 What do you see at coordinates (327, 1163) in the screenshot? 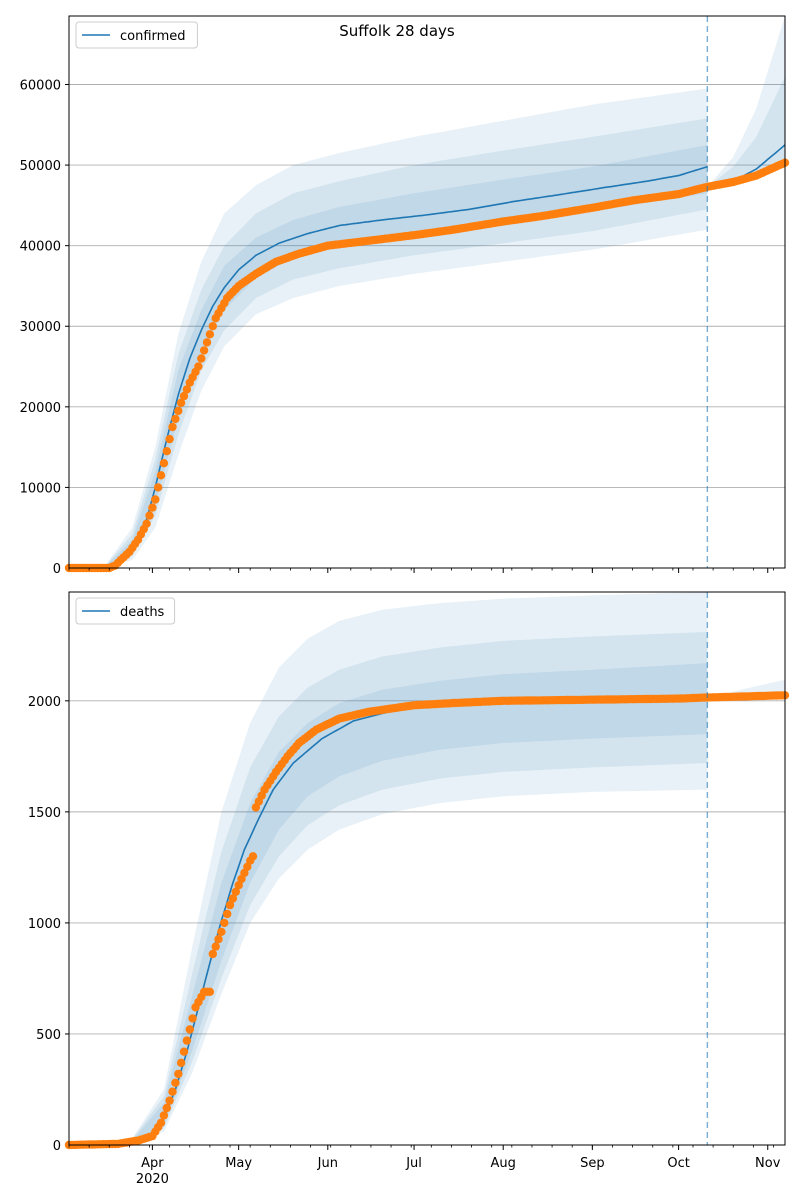
I see `x-tick-label: Jun` at bounding box center [327, 1163].